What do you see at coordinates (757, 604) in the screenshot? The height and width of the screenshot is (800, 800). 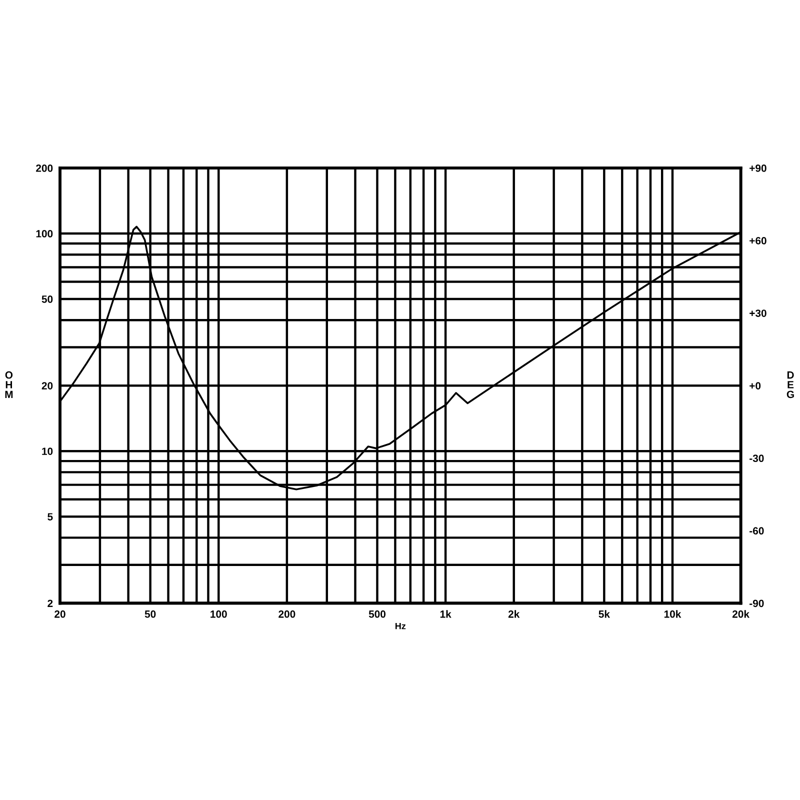 I see `y2-tick-label: -90` at bounding box center [757, 604].